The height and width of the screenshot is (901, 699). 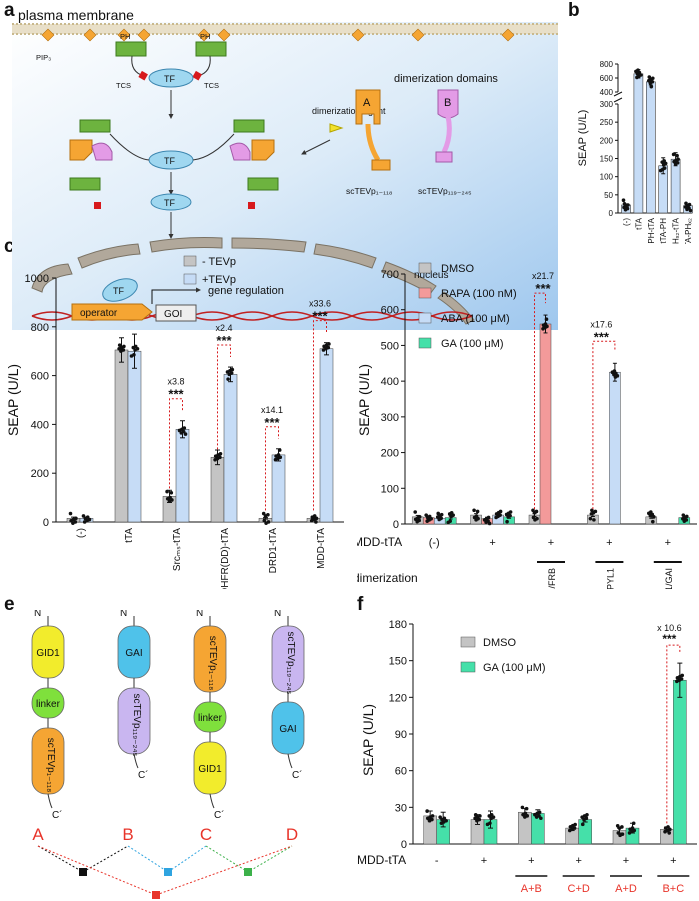 I want to click on tf-bound, so click(x=120, y=290).